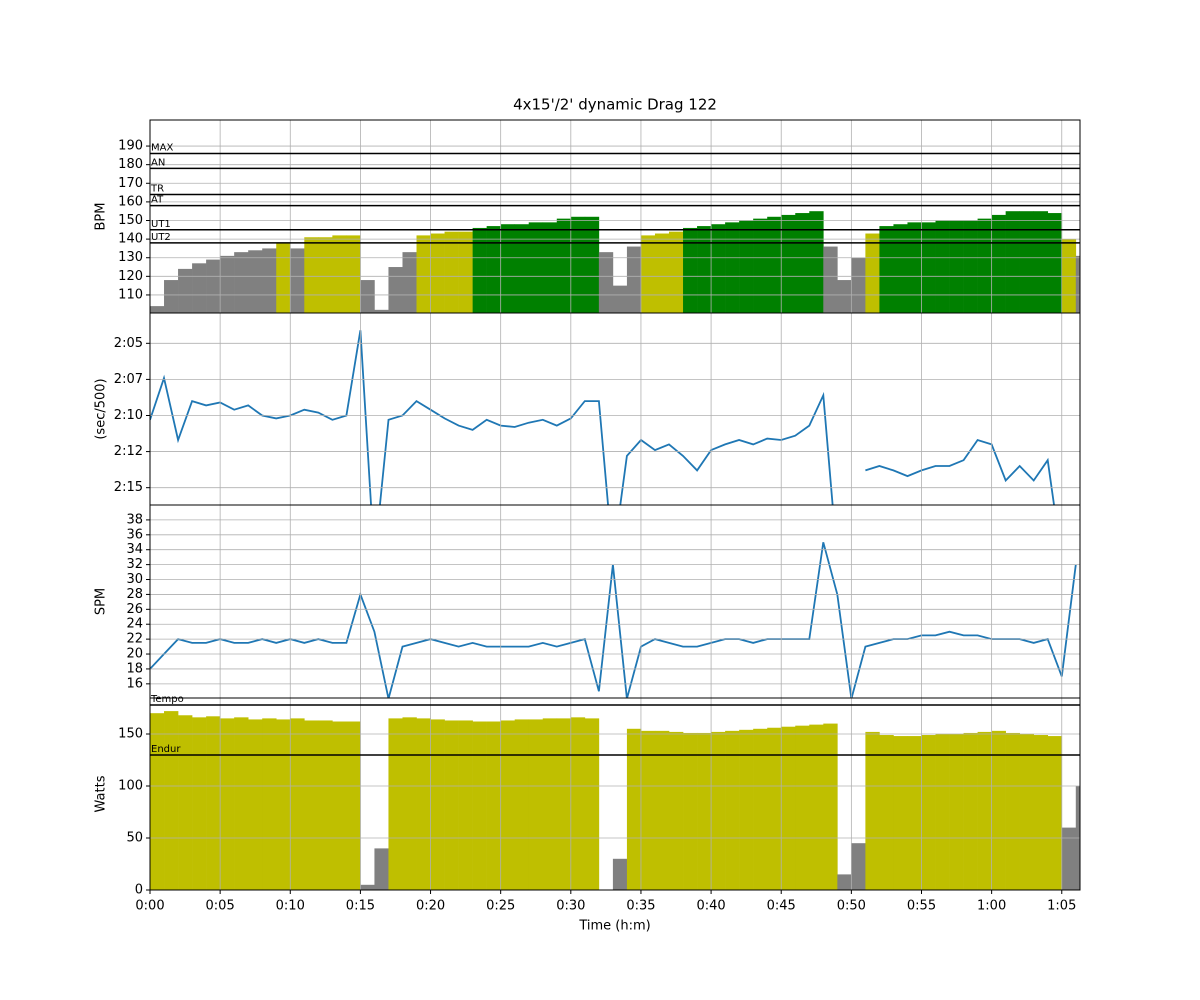 Image resolution: width=1200 pixels, height=1000 pixels. Describe the element at coordinates (134, 837) in the screenshot. I see `y-tick-label: 50` at that location.